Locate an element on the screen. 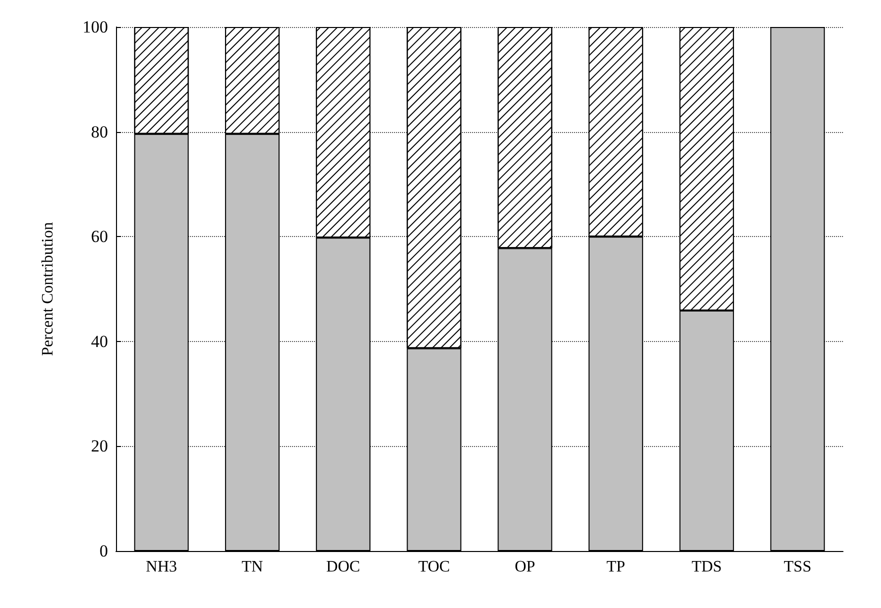 Image resolution: width=881 pixels, height=608 pixels. y-tick-label: 40 is located at coordinates (99, 341).